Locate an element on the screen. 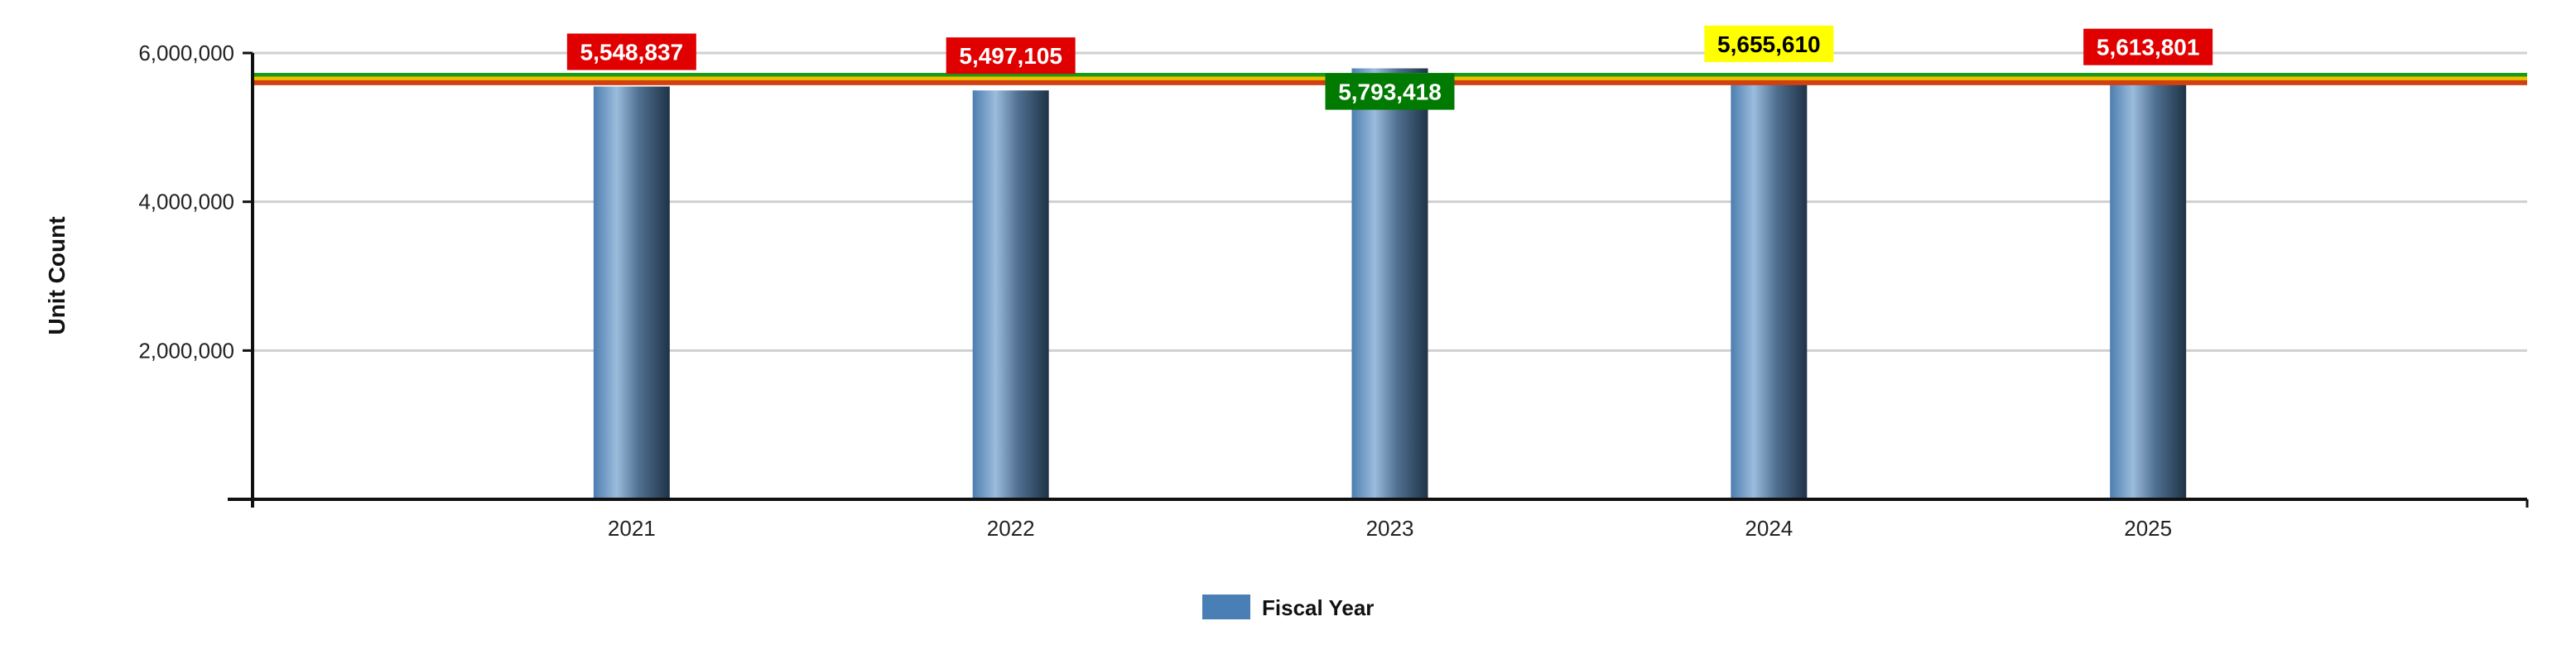 This screenshot has height=650, width=2576. data-label-box-2023 is located at coordinates (1390, 91).